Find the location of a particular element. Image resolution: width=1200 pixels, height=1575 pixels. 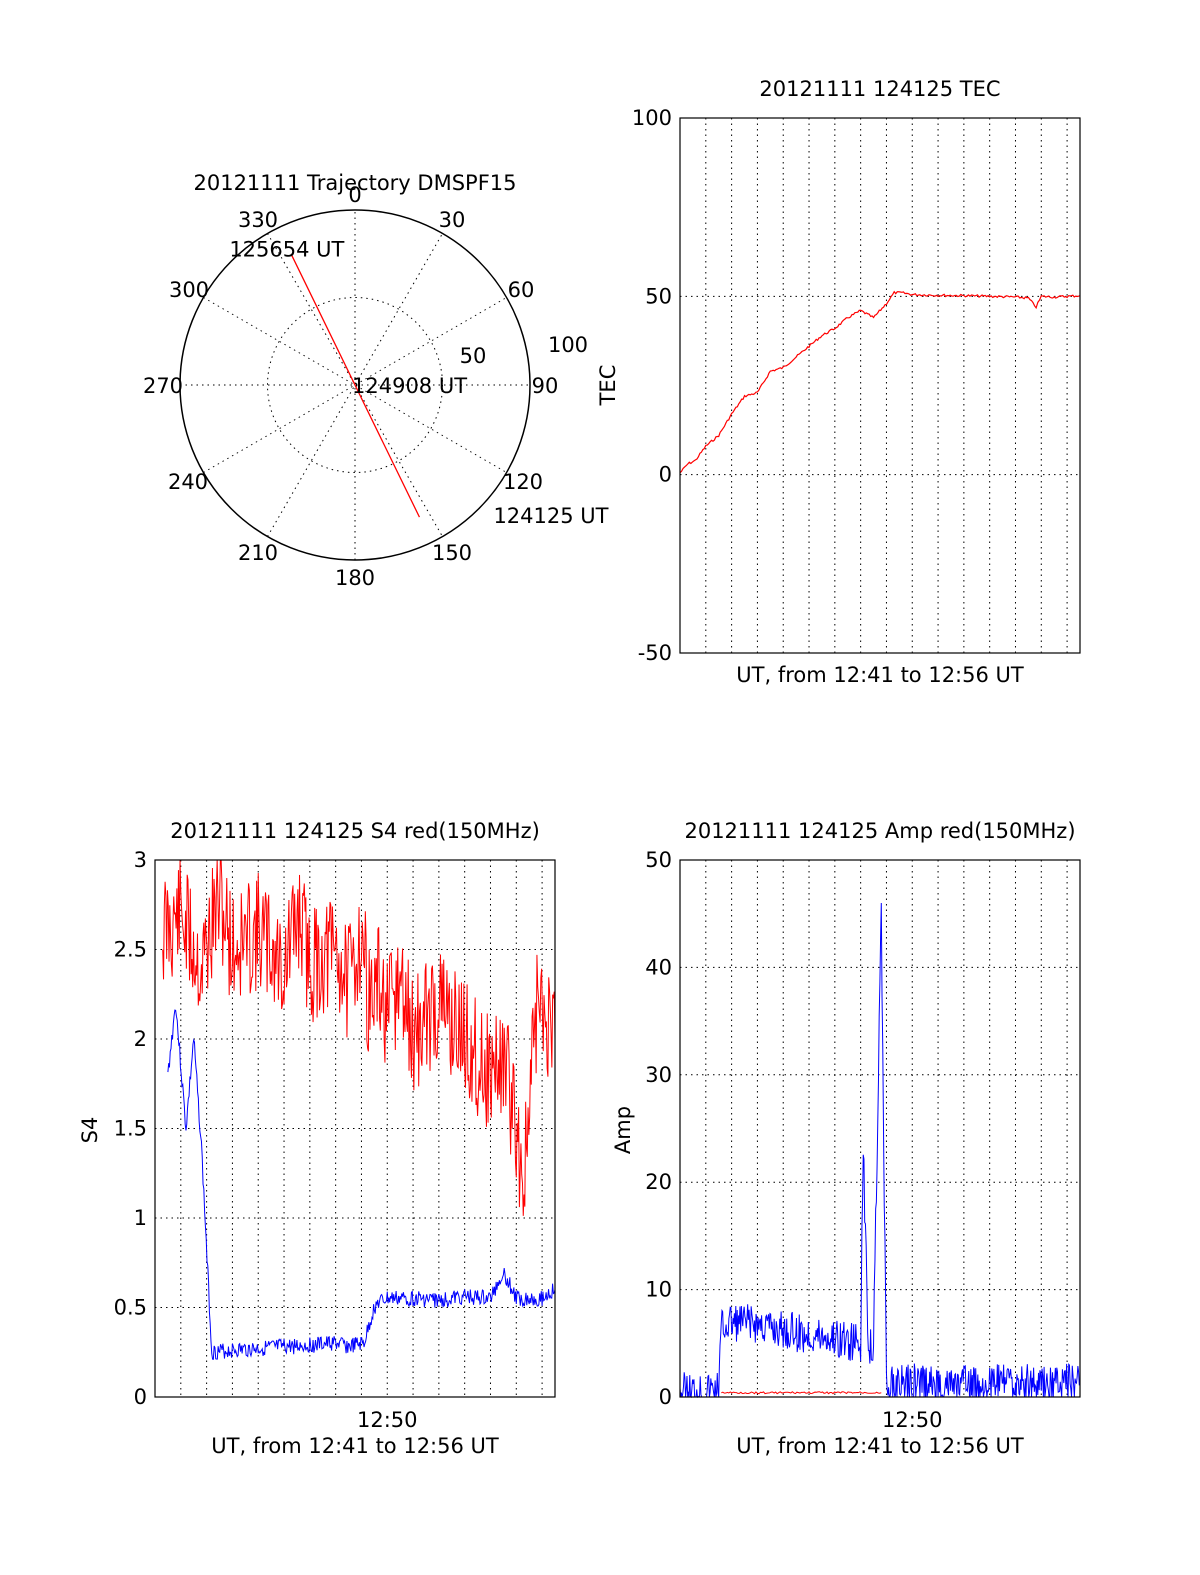

polar-angle-label: 150 is located at coordinates (452, 553).